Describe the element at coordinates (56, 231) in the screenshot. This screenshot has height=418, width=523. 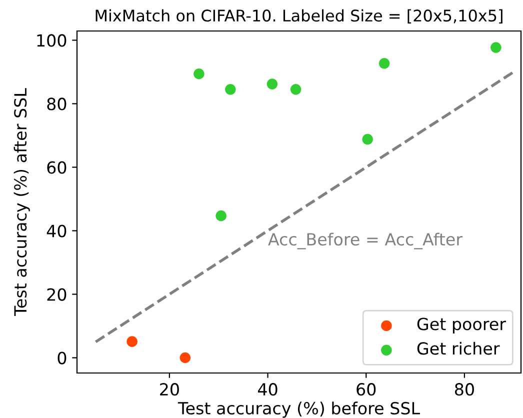
I see `y-tick-label: 40` at that location.